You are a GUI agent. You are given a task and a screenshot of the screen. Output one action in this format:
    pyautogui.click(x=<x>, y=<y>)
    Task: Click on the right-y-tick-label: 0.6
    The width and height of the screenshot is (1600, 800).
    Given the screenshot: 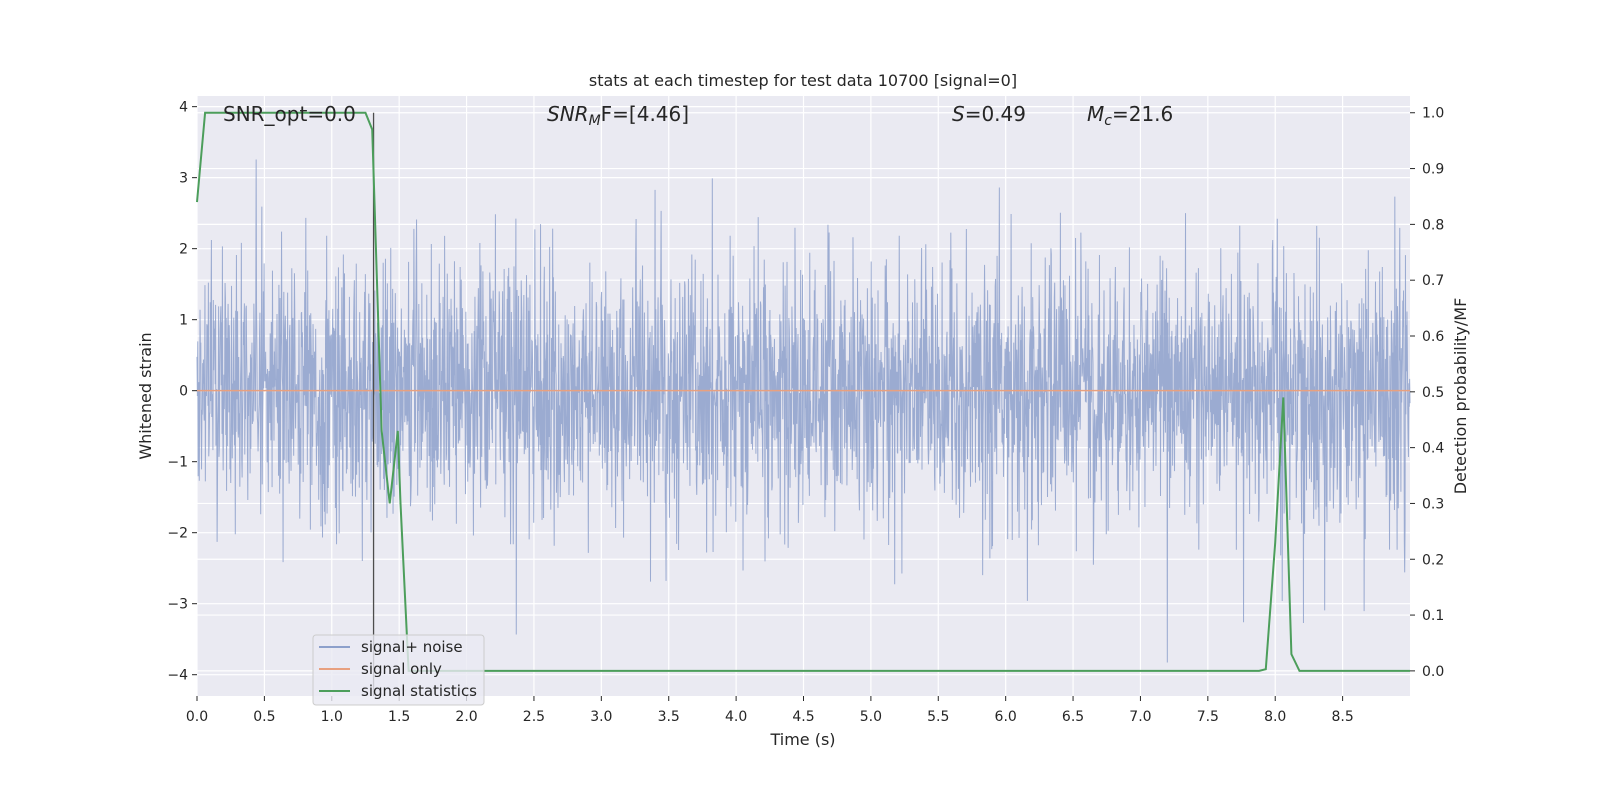 What is the action you would take?
    pyautogui.click(x=1433, y=337)
    